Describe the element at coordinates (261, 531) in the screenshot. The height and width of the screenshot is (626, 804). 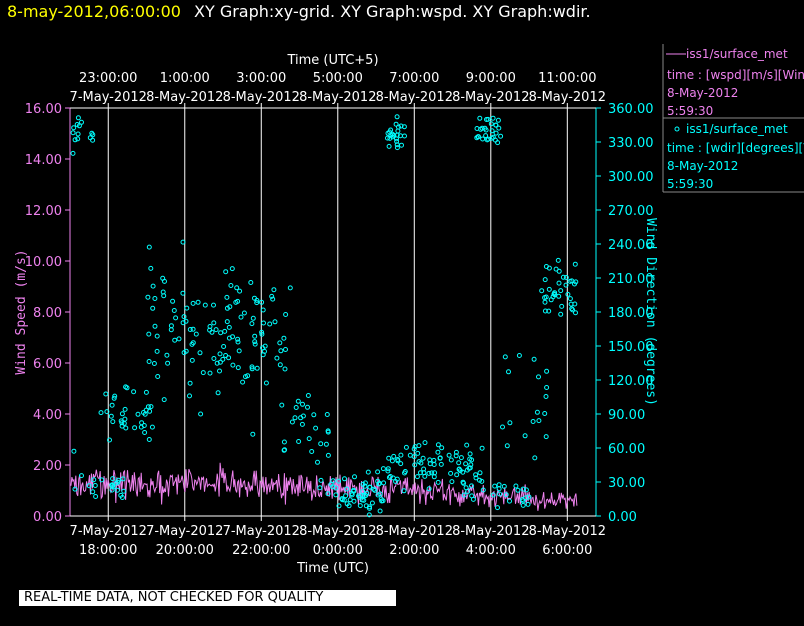
I see `bottom-tick-date: 7-May-2012` at that location.